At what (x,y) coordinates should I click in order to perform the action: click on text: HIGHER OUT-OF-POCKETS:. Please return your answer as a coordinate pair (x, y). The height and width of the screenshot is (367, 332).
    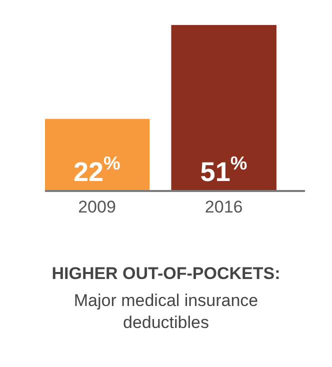
    Looking at the image, I should click on (166, 274).